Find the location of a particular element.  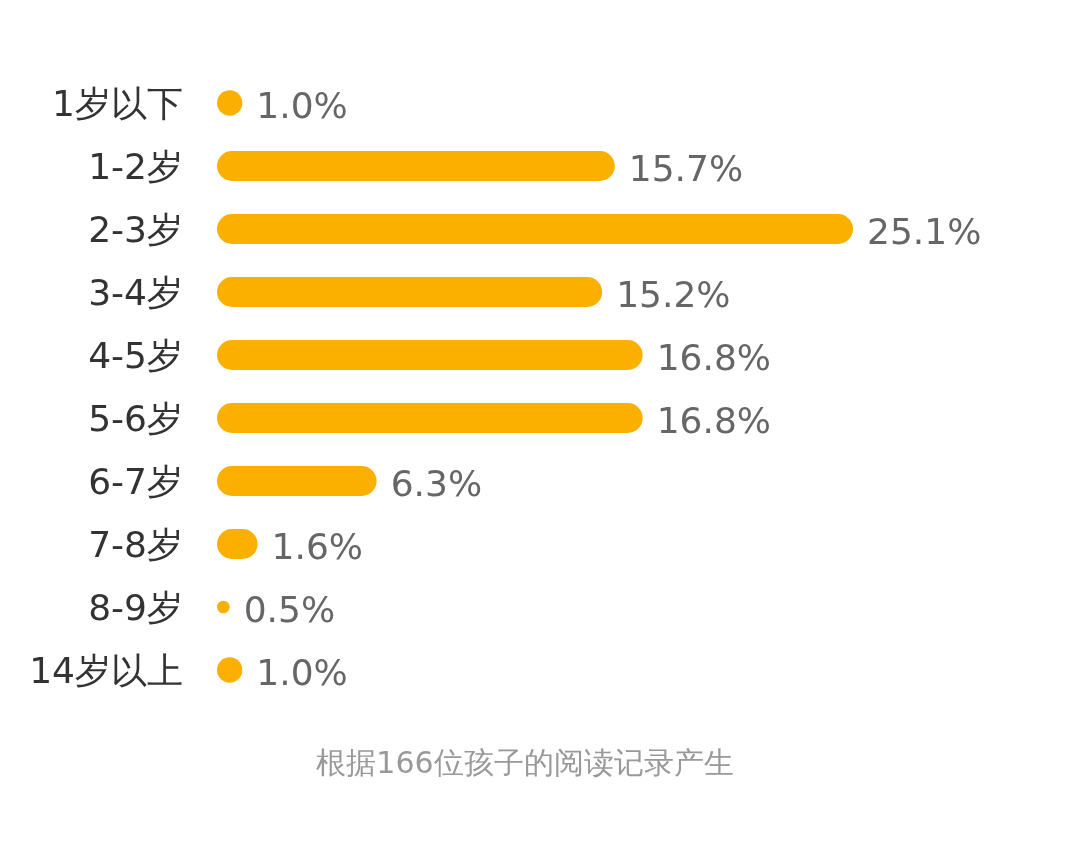

y-tick-label: 4-5岁 is located at coordinates (135, 355).